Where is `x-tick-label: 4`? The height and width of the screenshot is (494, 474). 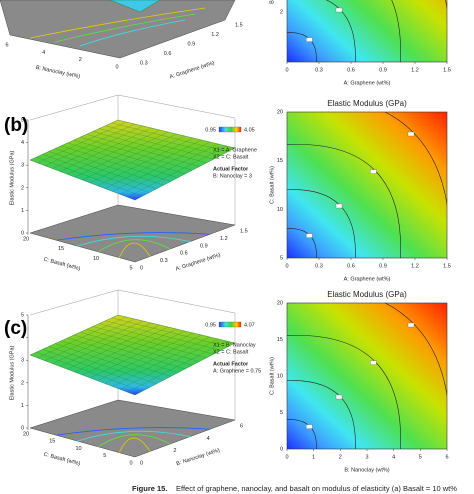
x-tick-label: 4 is located at coordinates (393, 457).